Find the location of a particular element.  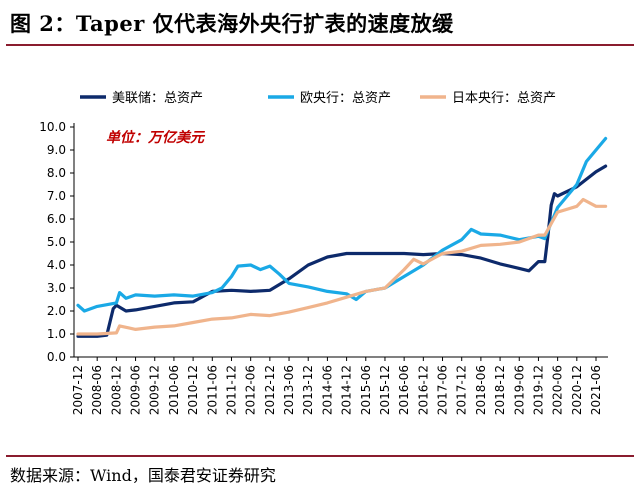

x-tick-label: 2012-12 is located at coordinates (270, 390).